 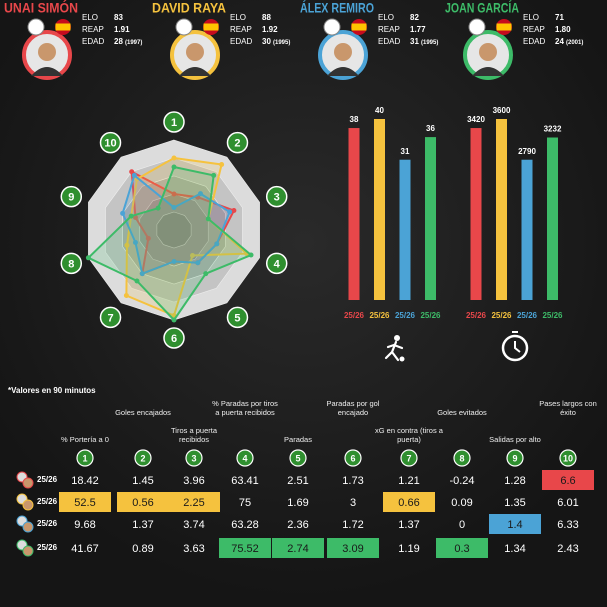 What do you see at coordinates (85, 481) in the screenshot?
I see `cell-value: 18.42` at bounding box center [85, 481].